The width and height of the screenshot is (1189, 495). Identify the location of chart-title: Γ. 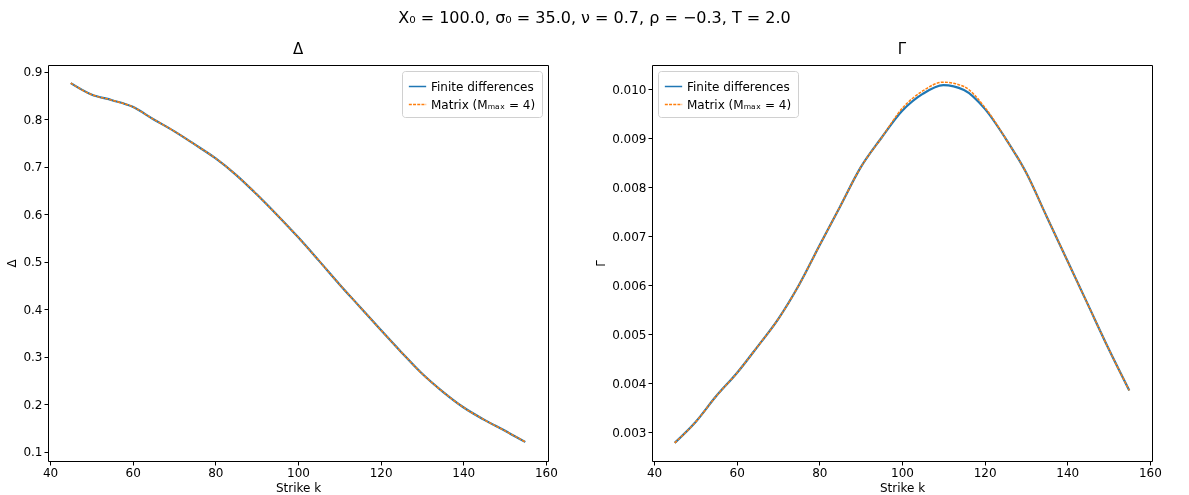
(902, 49).